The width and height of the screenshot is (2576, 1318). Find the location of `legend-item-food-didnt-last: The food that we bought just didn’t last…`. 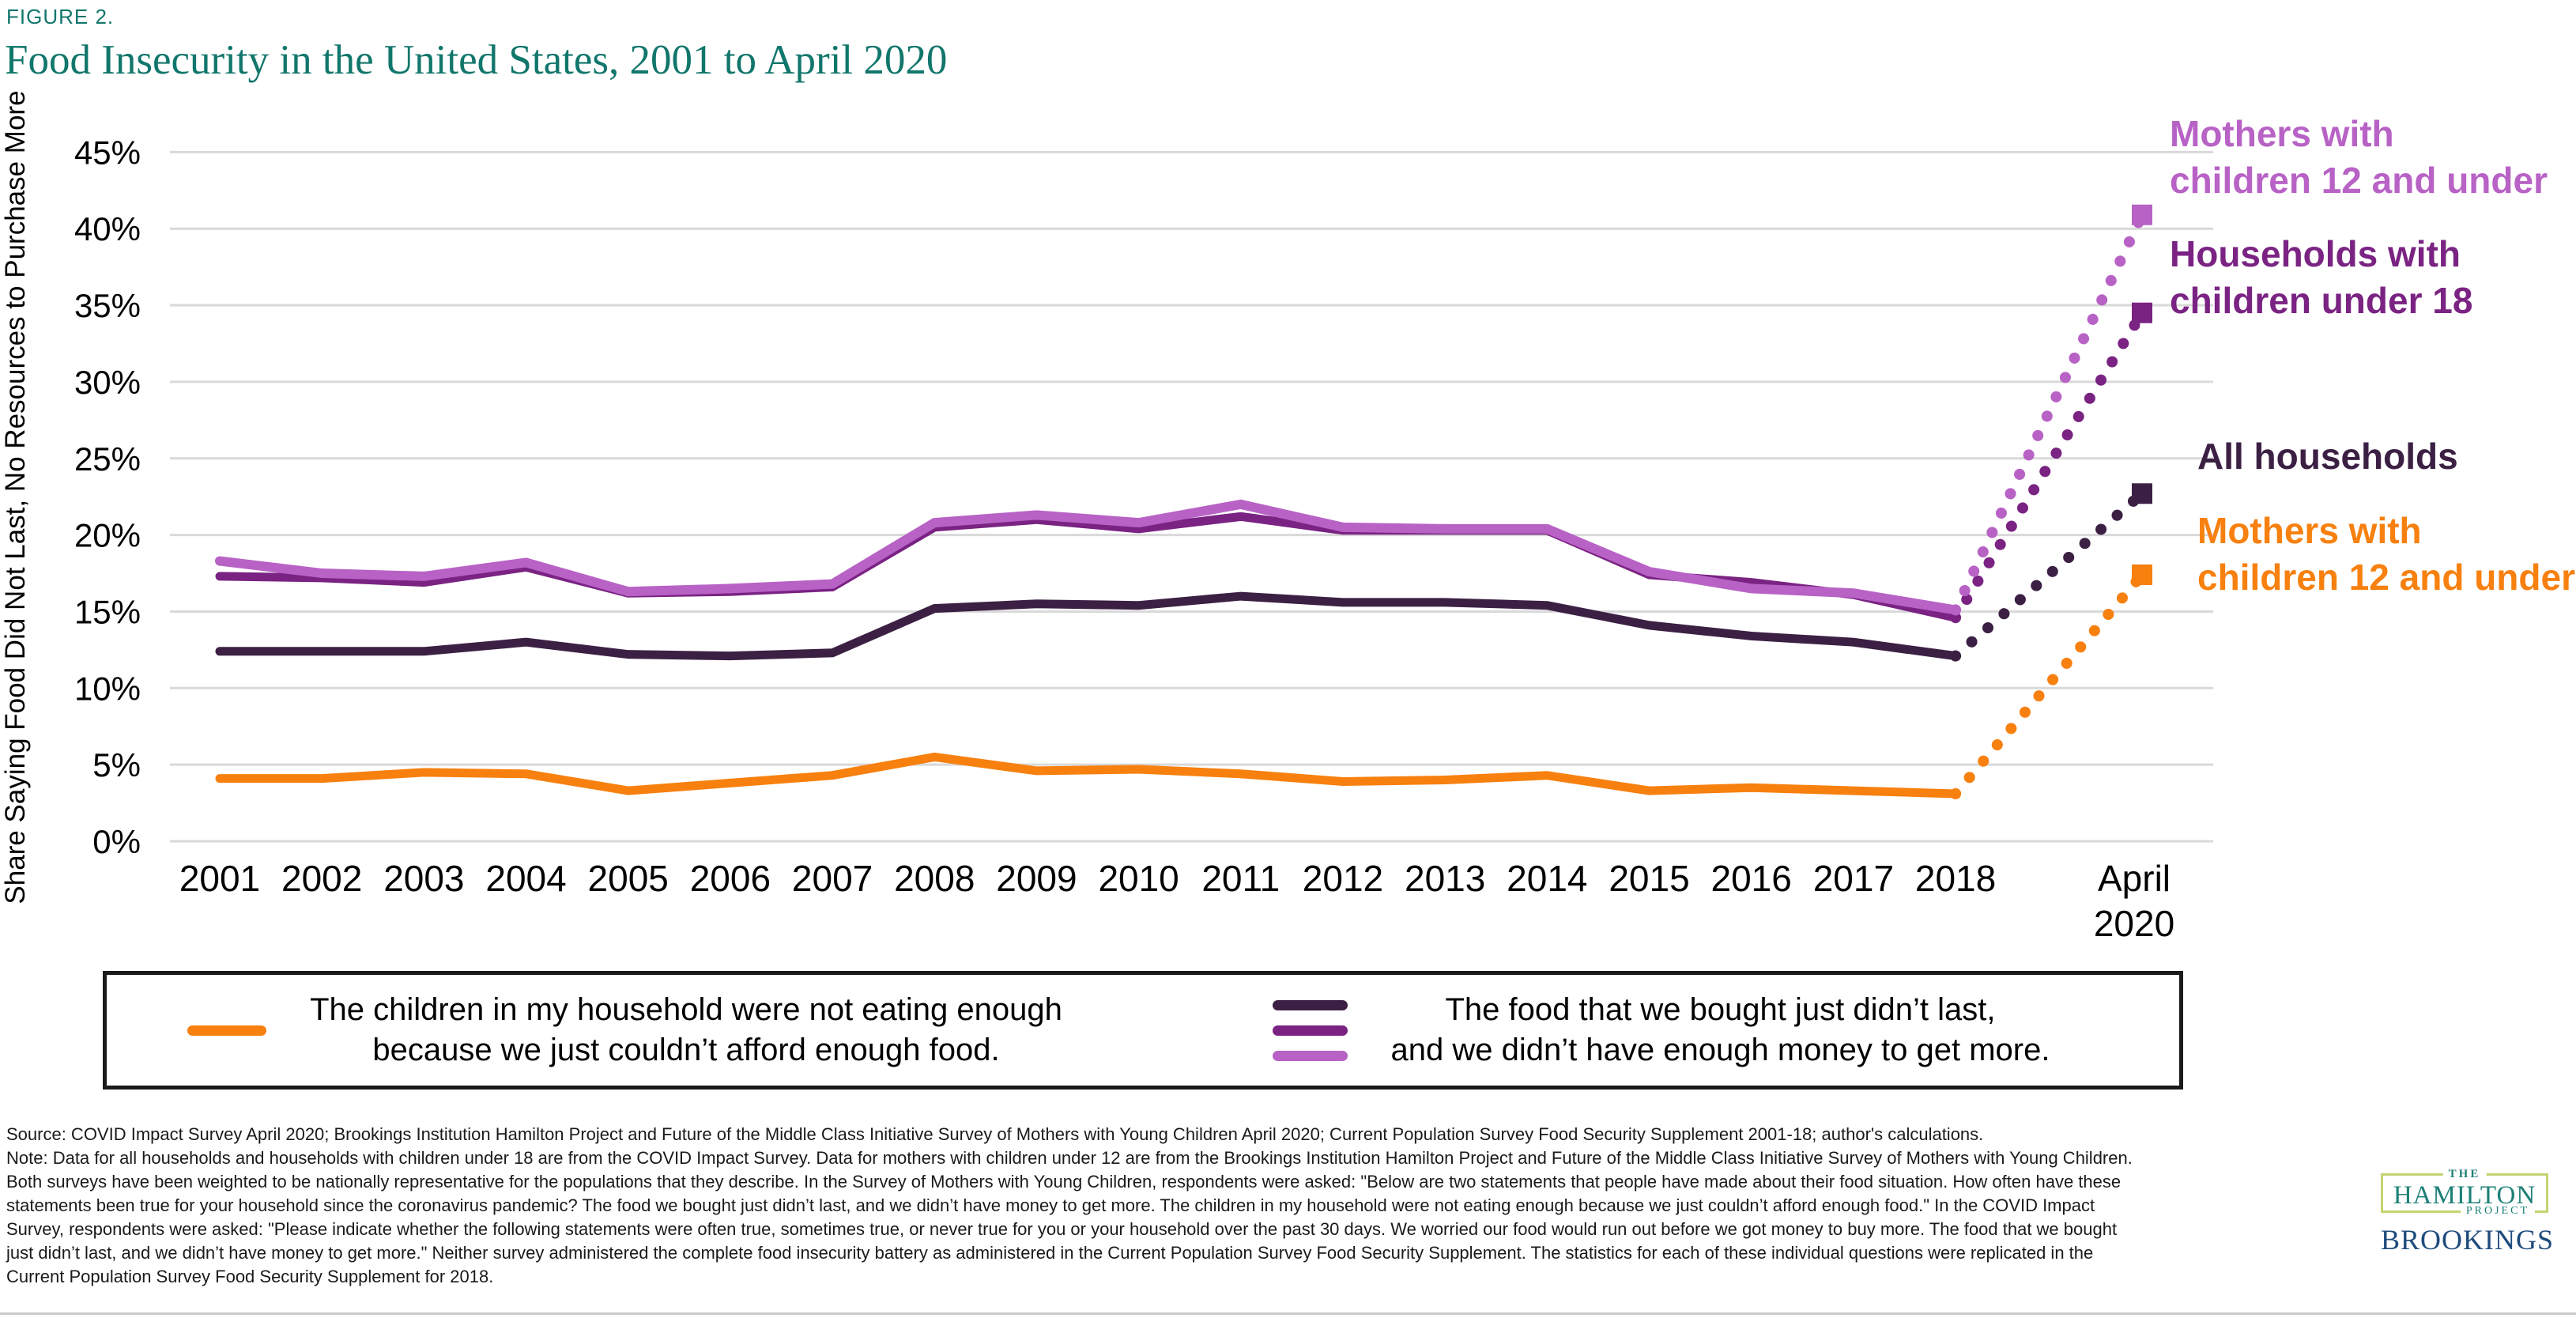

legend-item-food-didnt-last: The food that we bought just didn’t last… is located at coordinates (1661, 1031).